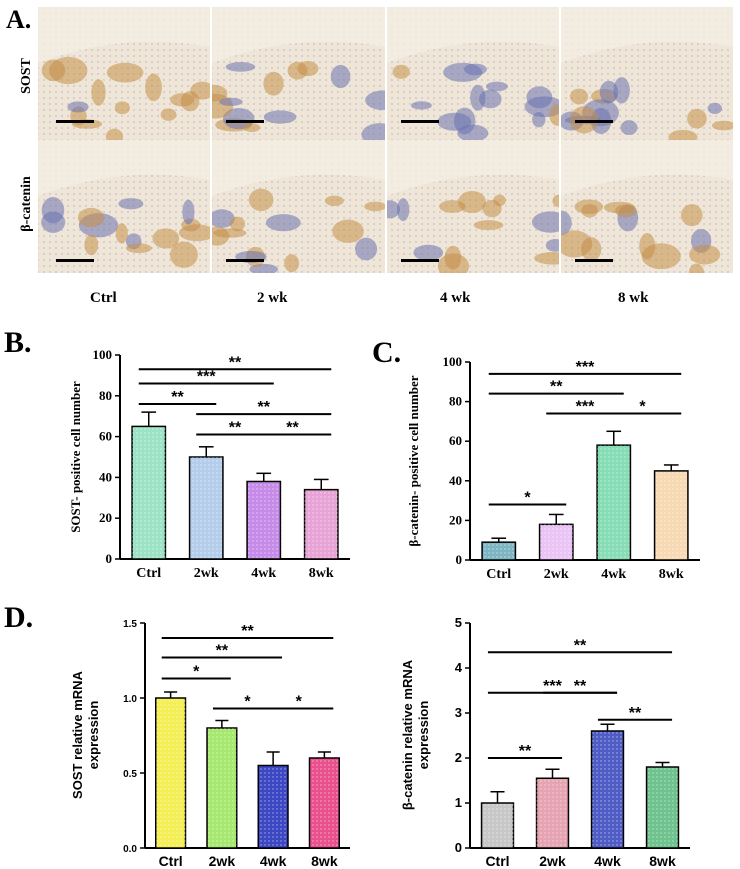 This screenshot has width=740, height=869. I want to click on y-tick-label: 0.5, so click(130, 774).